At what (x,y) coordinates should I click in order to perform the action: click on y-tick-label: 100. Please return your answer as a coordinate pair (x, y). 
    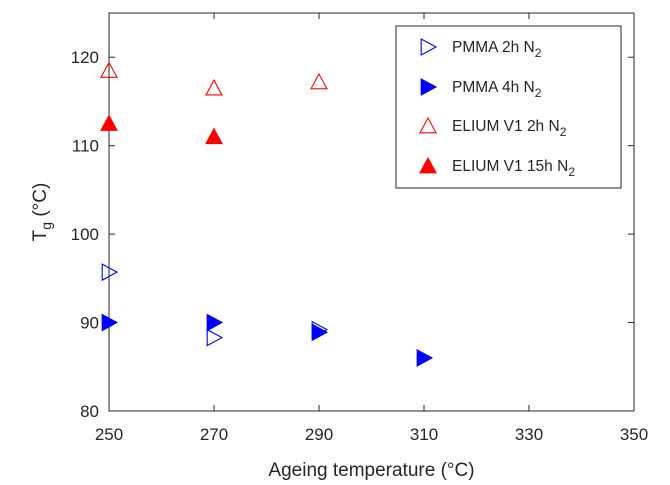
    Looking at the image, I should click on (85, 234).